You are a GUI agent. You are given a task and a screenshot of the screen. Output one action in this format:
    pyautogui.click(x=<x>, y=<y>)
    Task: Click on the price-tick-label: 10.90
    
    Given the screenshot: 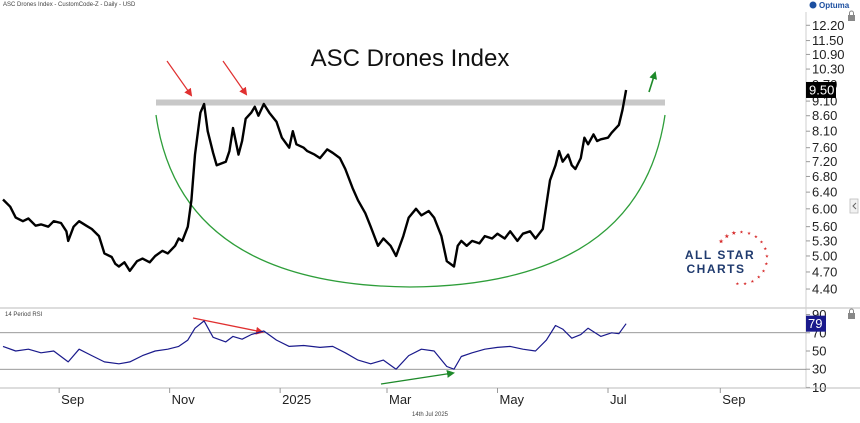 What is the action you would take?
    pyautogui.click(x=828, y=54)
    